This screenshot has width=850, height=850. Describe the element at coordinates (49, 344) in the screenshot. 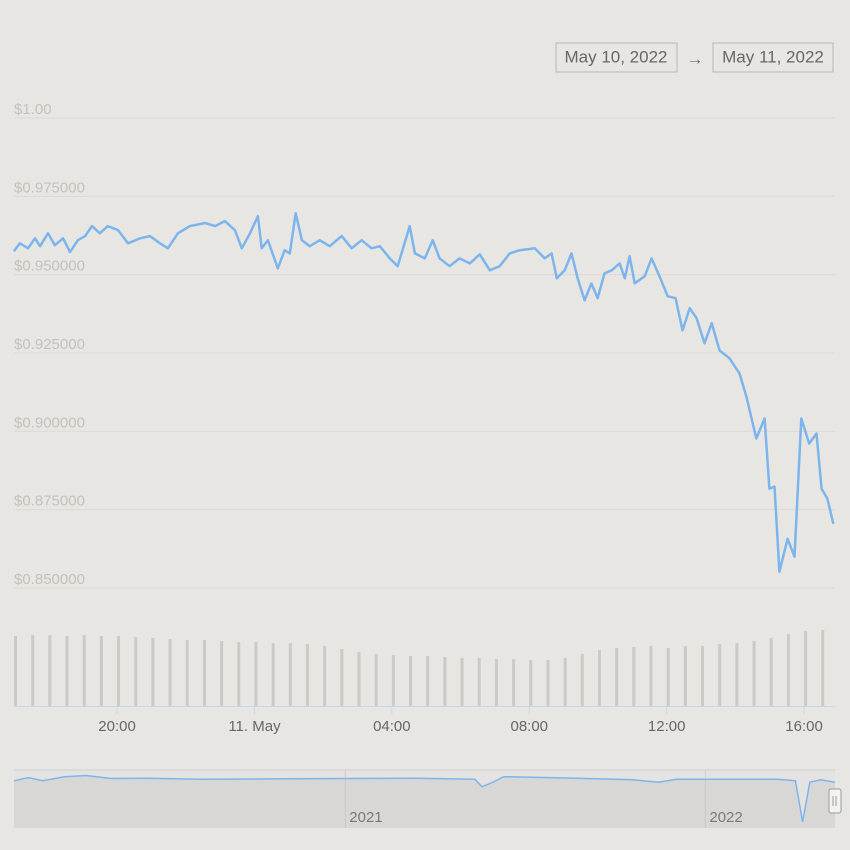

I see `y-tick-label: $0.925000` at that location.